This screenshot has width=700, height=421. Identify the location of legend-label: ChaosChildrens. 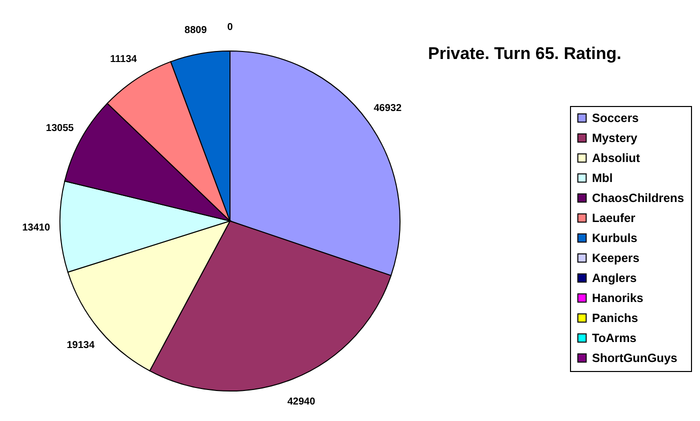
(638, 198).